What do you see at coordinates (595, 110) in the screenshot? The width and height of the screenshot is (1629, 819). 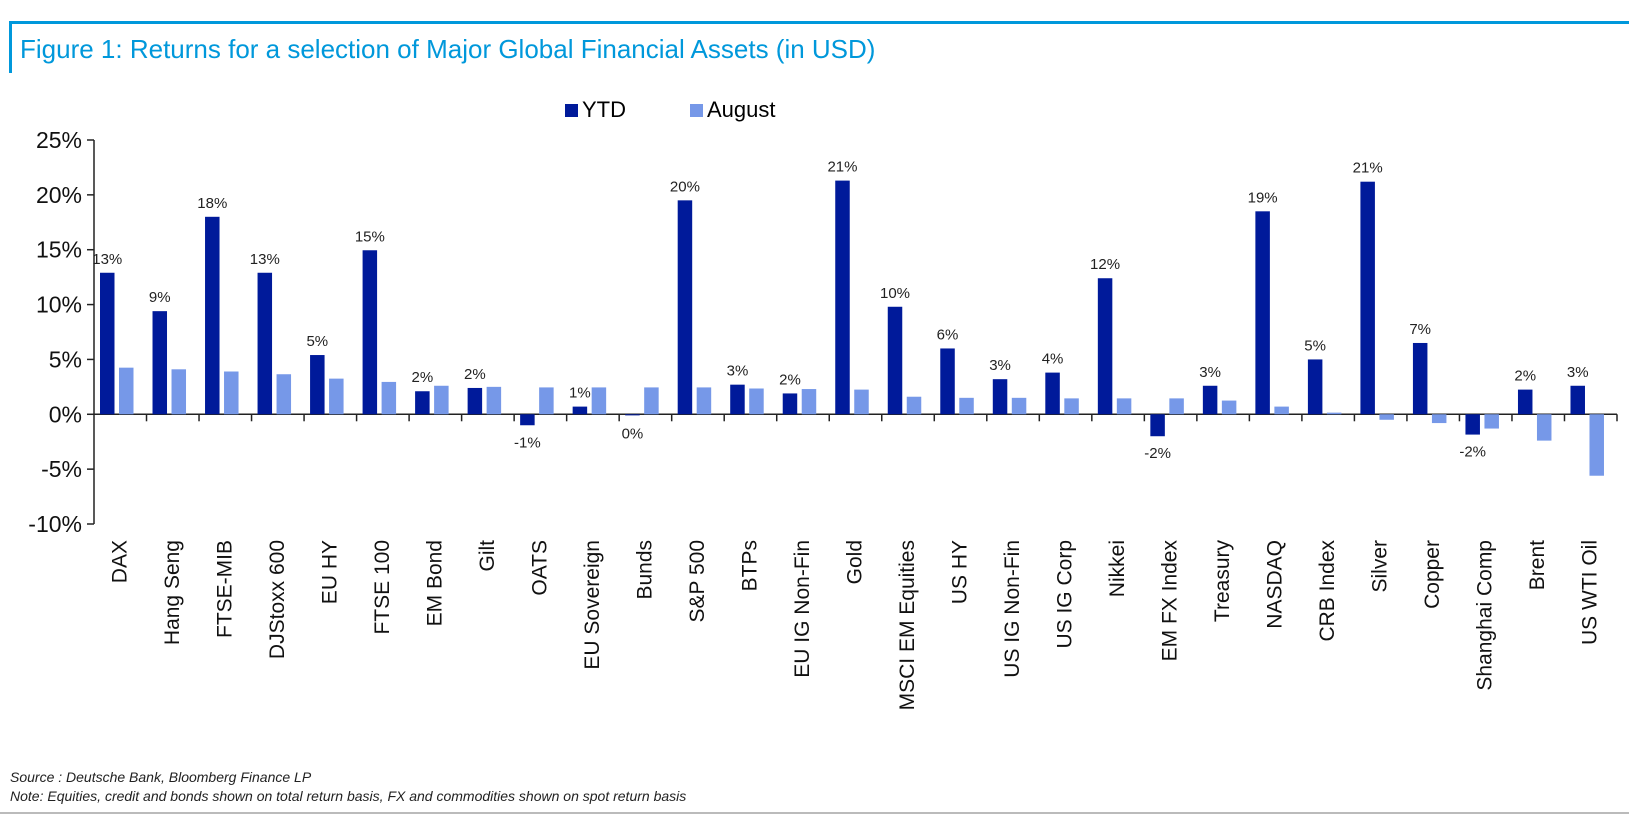 I see `legend-item-ytd: YTD` at bounding box center [595, 110].